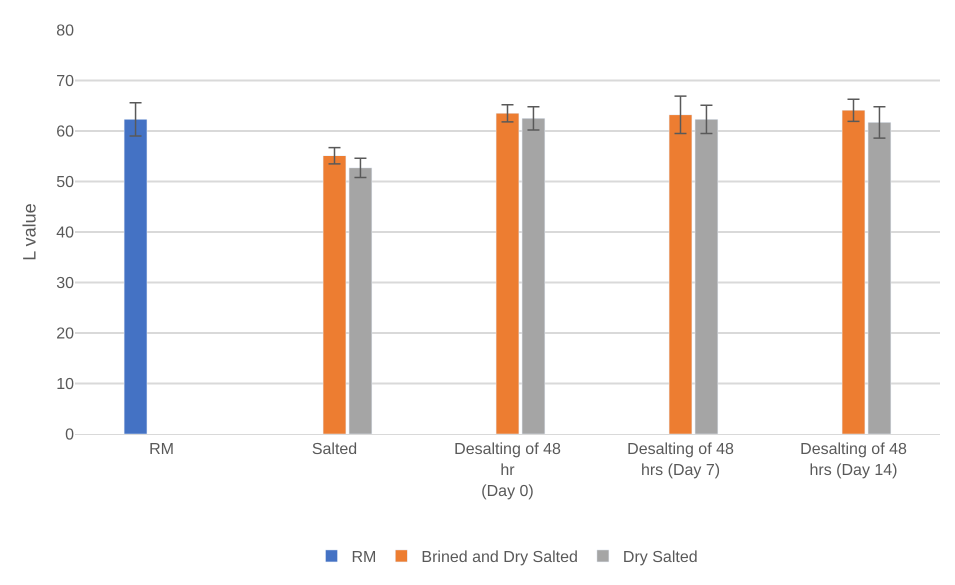  What do you see at coordinates (65, 81) in the screenshot?
I see `y-tick-label: 70` at bounding box center [65, 81].